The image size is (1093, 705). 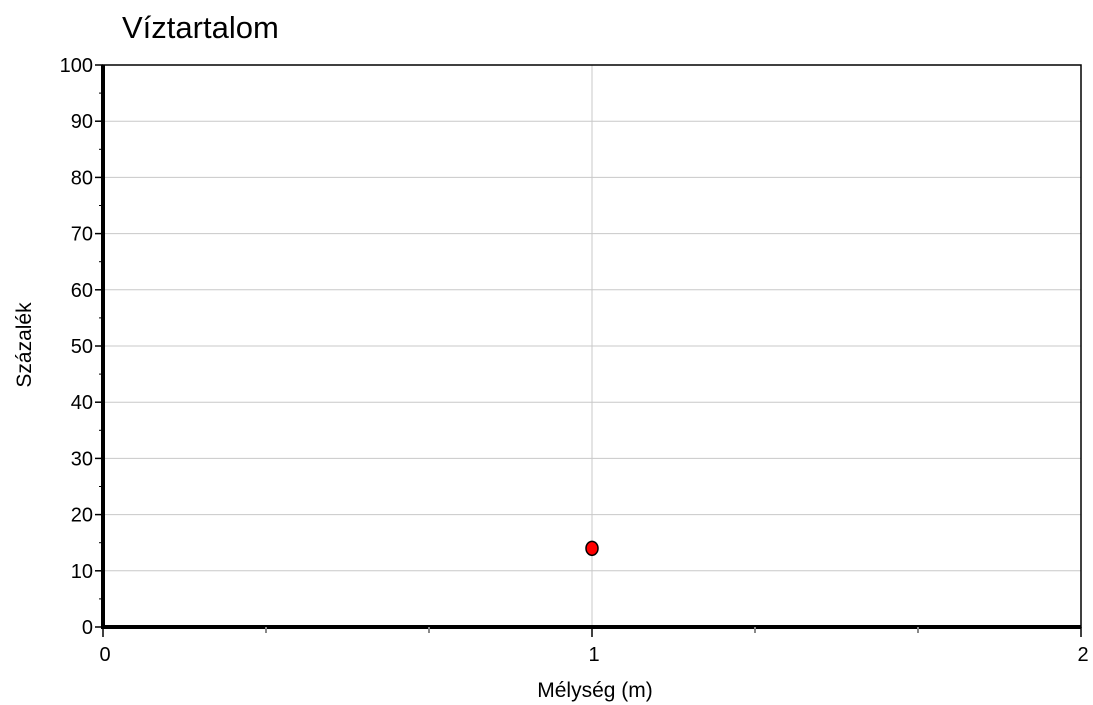 What do you see at coordinates (104, 655) in the screenshot?
I see `x-tick-label: 0` at bounding box center [104, 655].